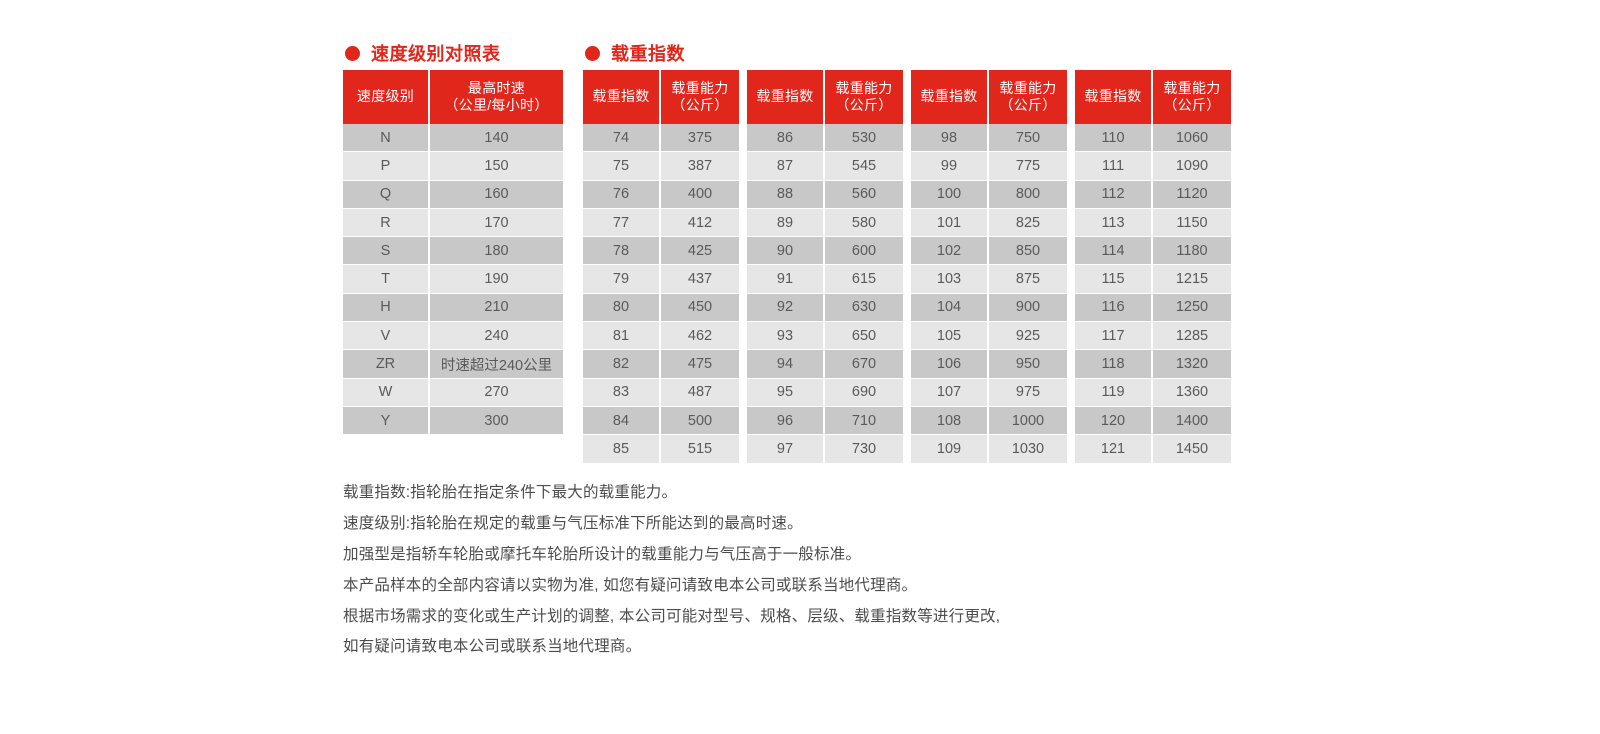  Describe the element at coordinates (510, 492) in the screenshot. I see `note-line: 载重指数:指轮胎在指定条件下最大的载重能力。` at that location.